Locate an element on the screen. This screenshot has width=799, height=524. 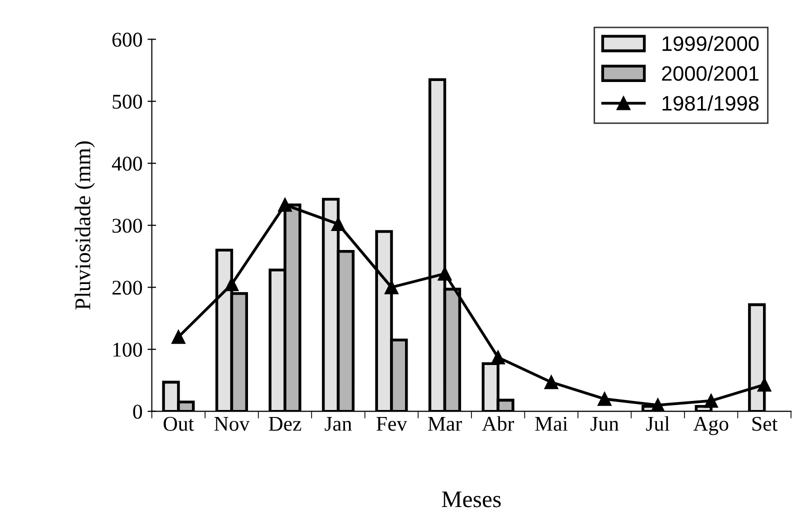
legend-label: 2000/2001 is located at coordinates (710, 73).